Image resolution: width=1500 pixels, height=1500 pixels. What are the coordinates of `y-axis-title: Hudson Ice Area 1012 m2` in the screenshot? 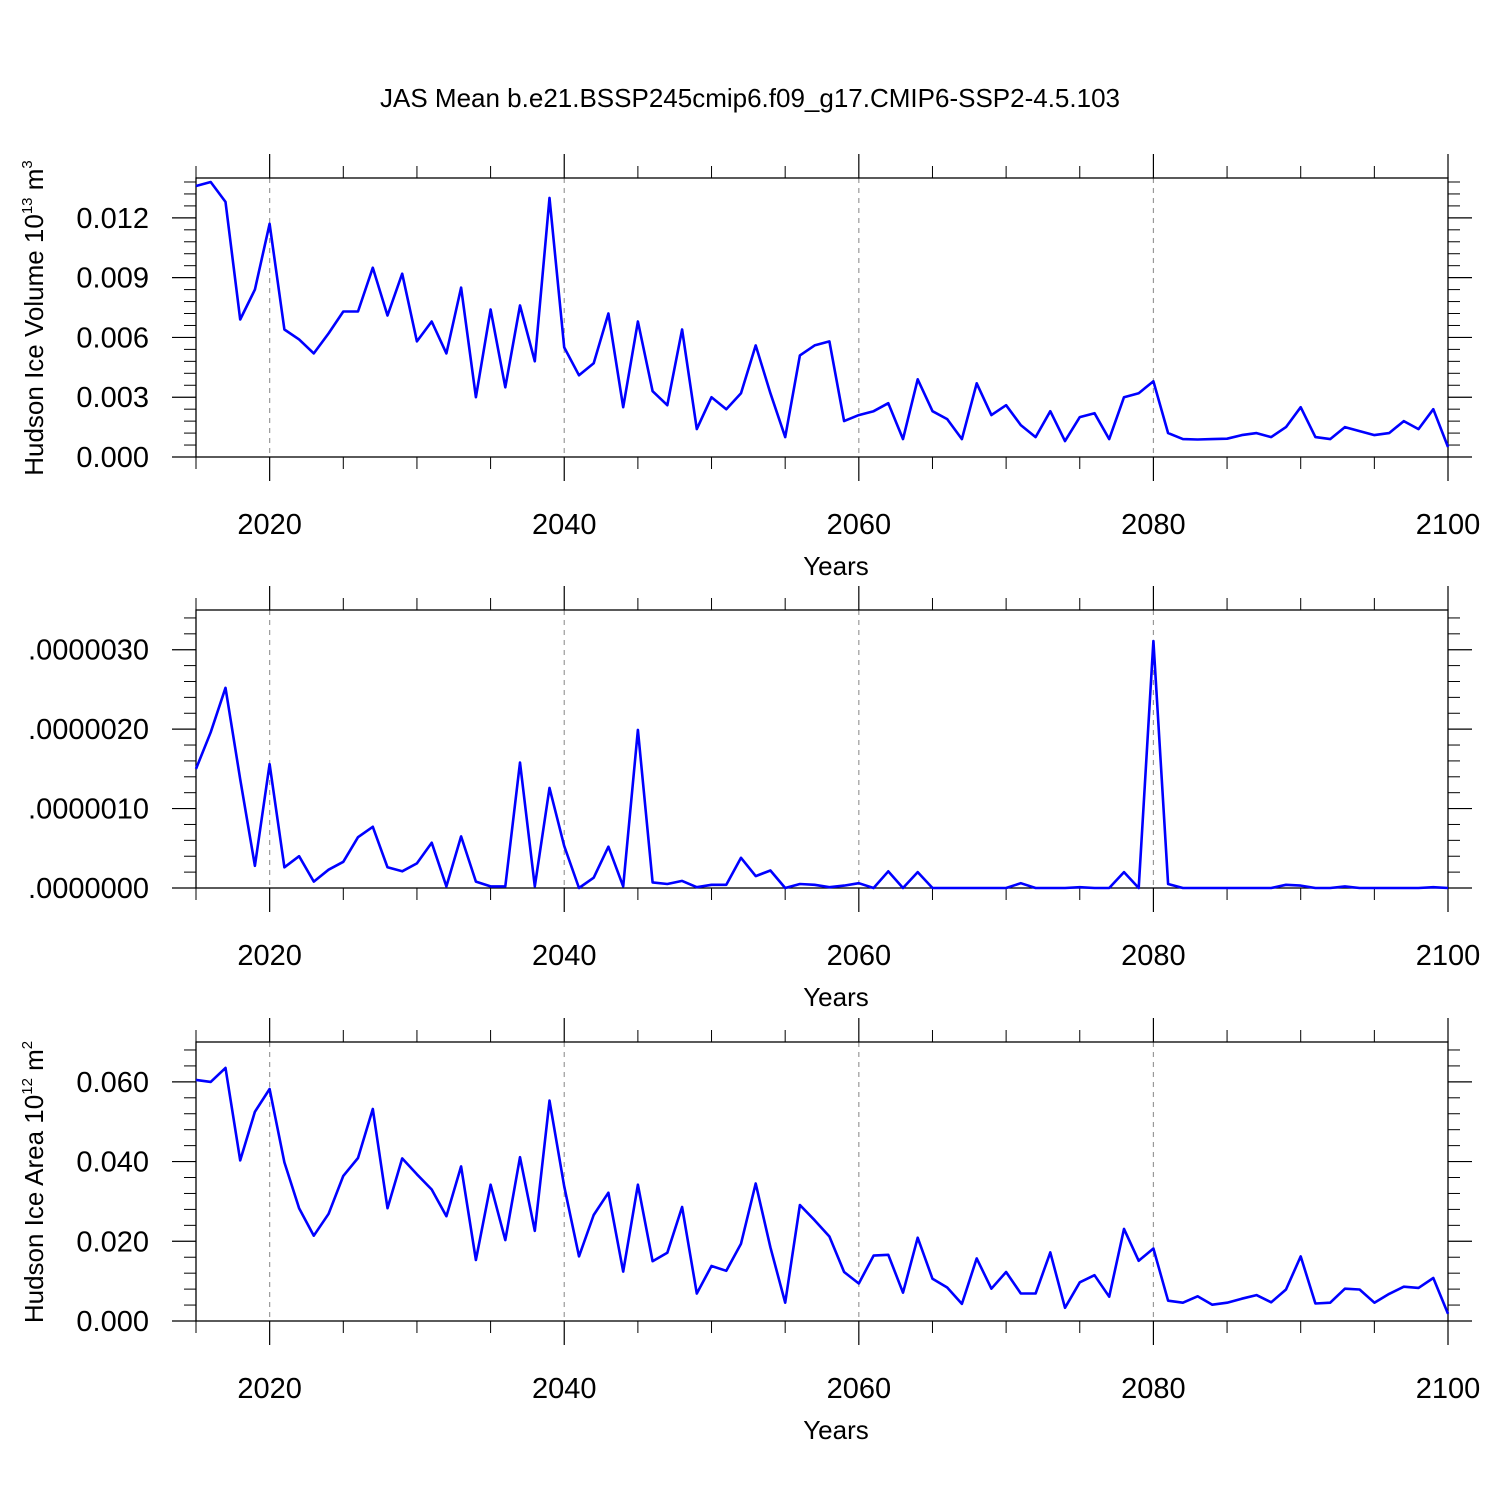 It's located at (34, 1182).